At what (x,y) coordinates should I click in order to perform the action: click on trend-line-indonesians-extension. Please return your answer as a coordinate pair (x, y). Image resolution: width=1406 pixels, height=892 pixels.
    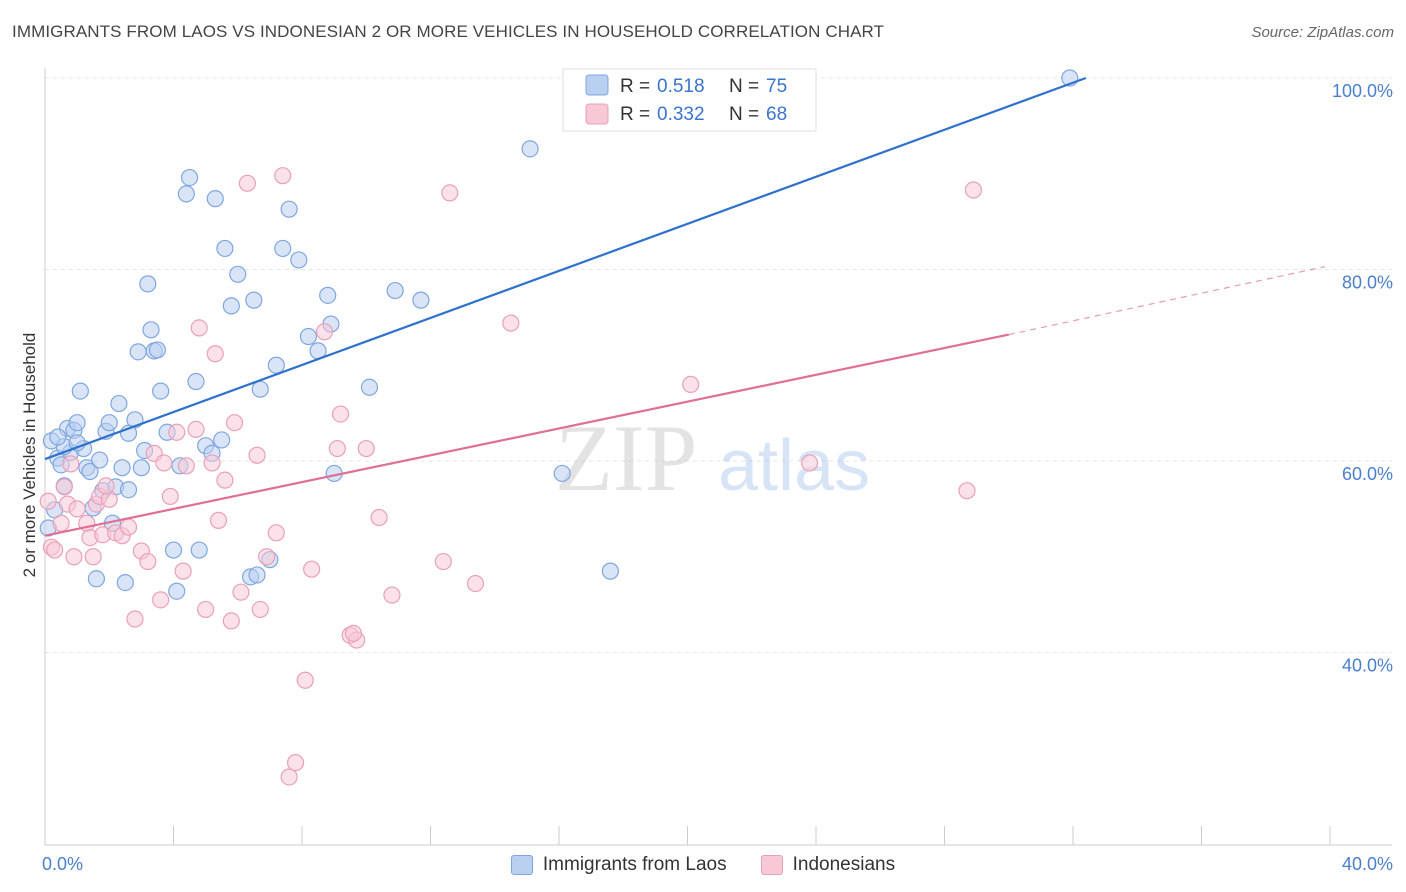
    Looking at the image, I should click on (1167, 301).